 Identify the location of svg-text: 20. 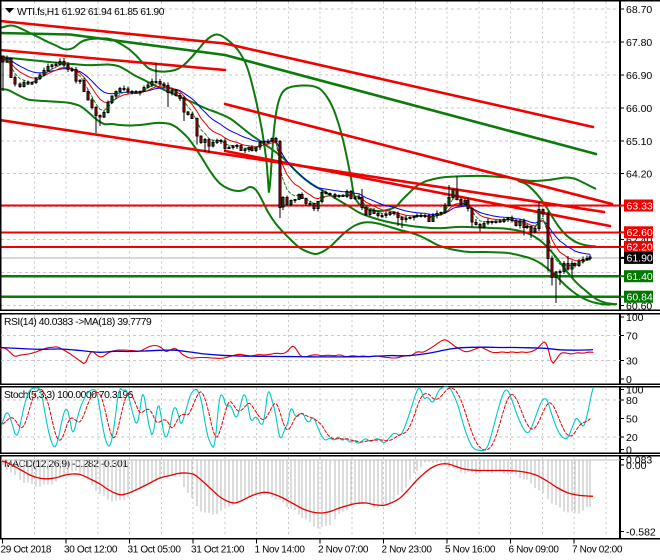
(632, 438).